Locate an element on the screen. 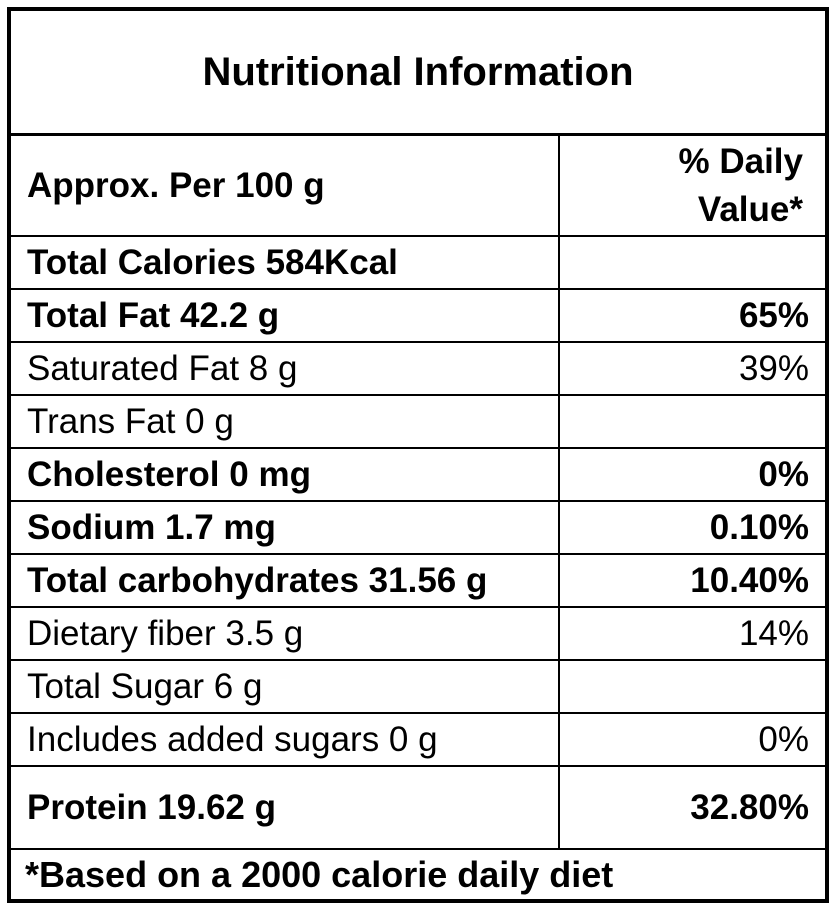  row-label-cell: Dietary fiber 3.5 g is located at coordinates (284, 633).